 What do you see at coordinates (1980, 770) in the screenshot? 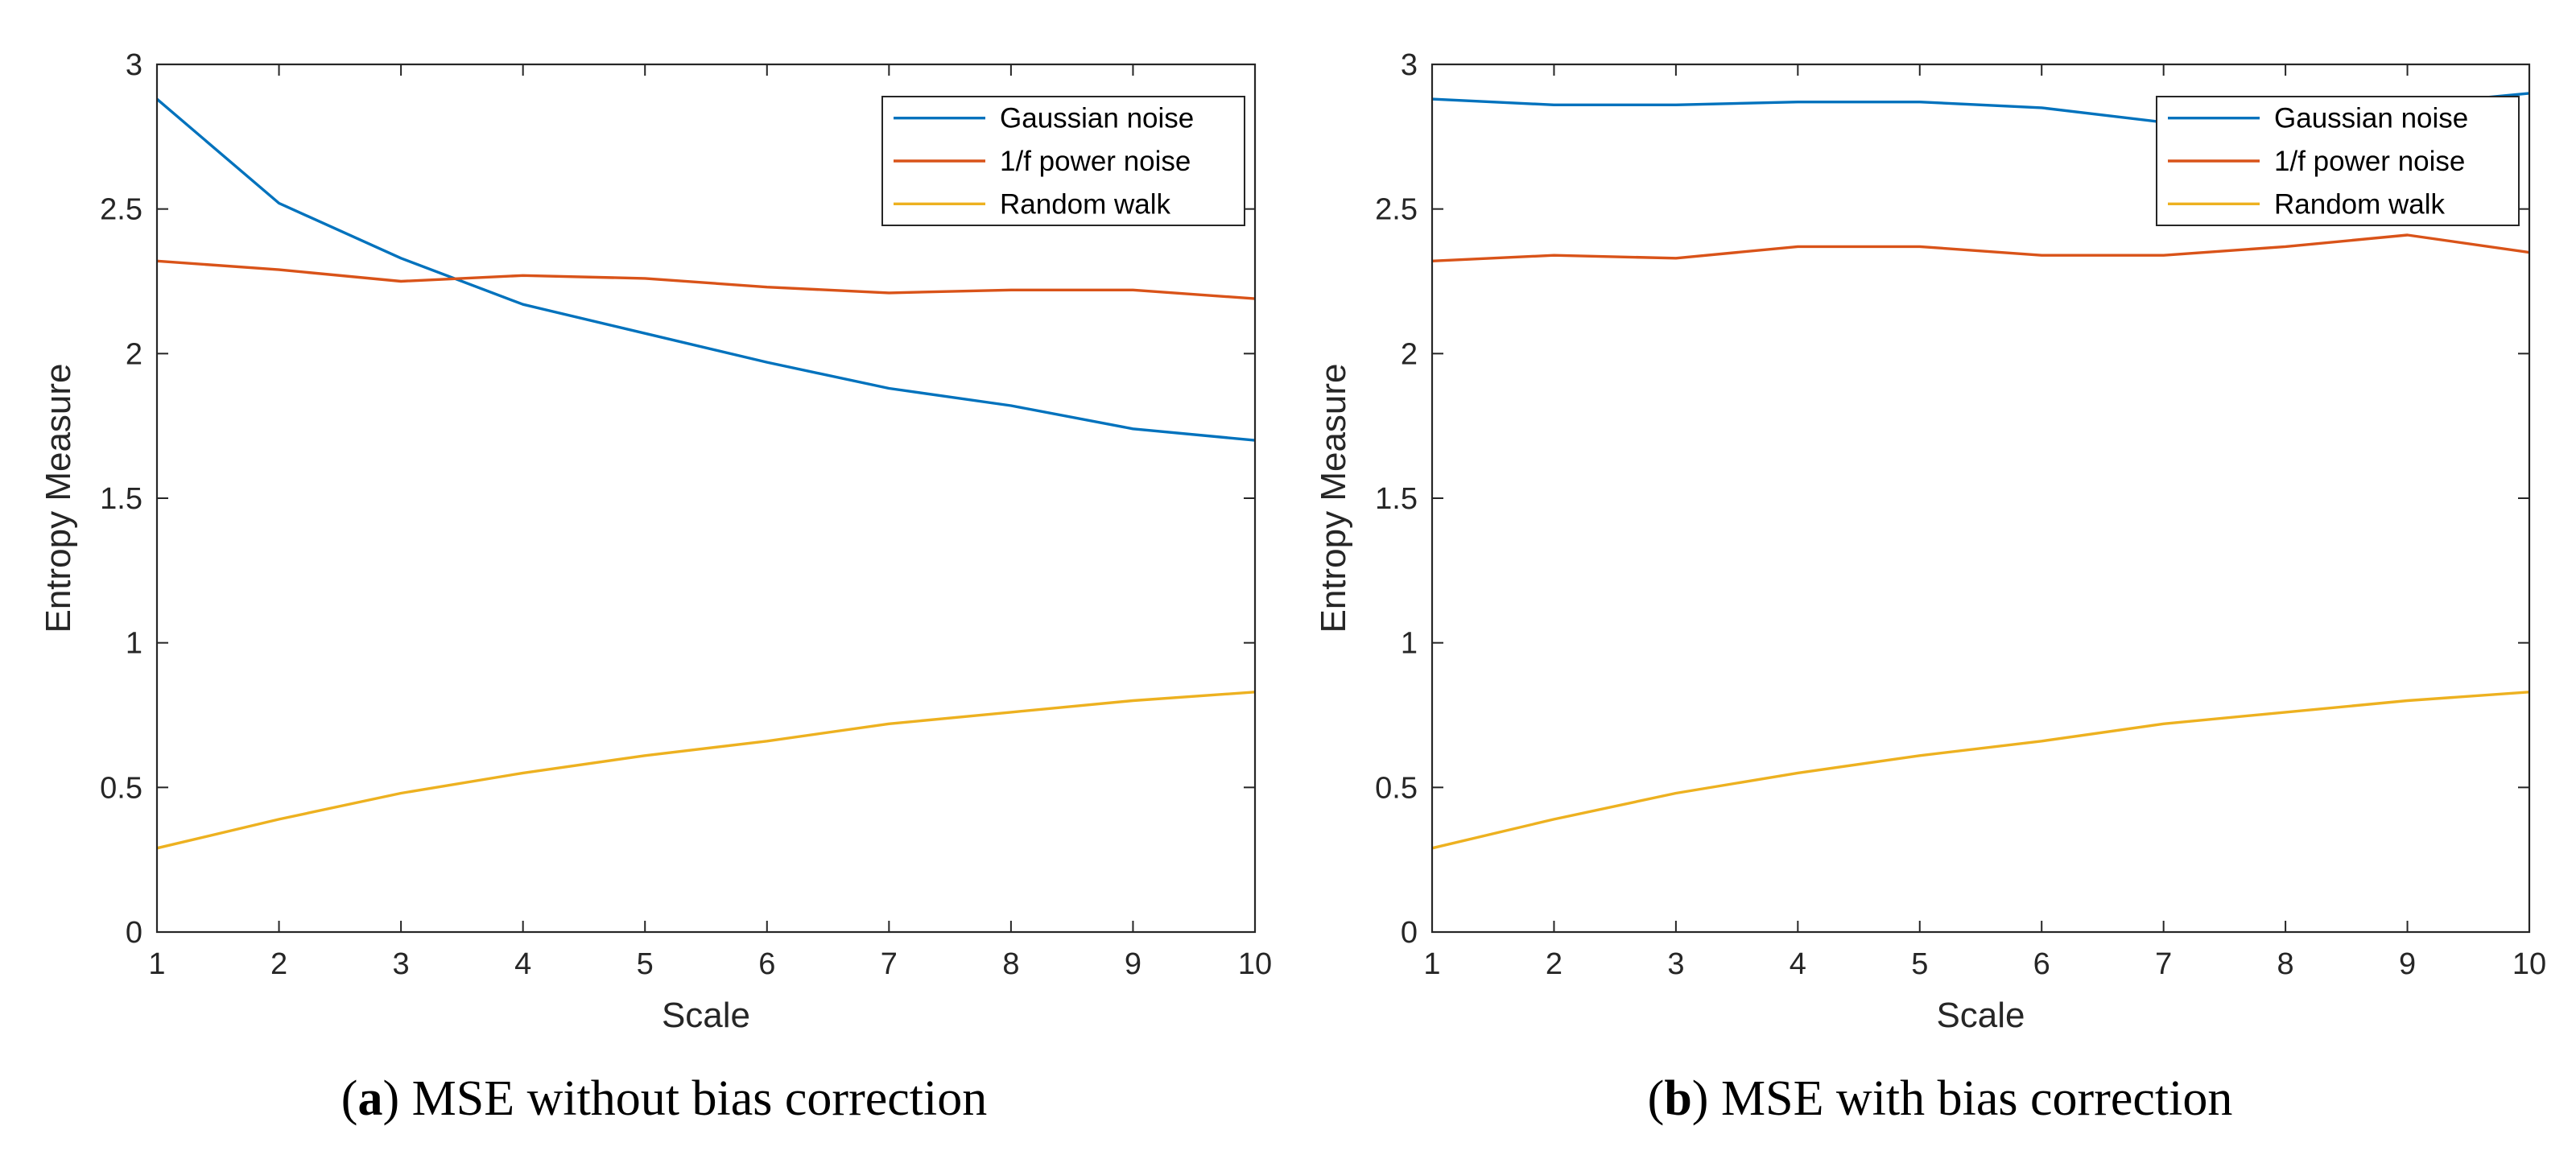
I see `chart-b-series-random-walk-line` at bounding box center [1980, 770].